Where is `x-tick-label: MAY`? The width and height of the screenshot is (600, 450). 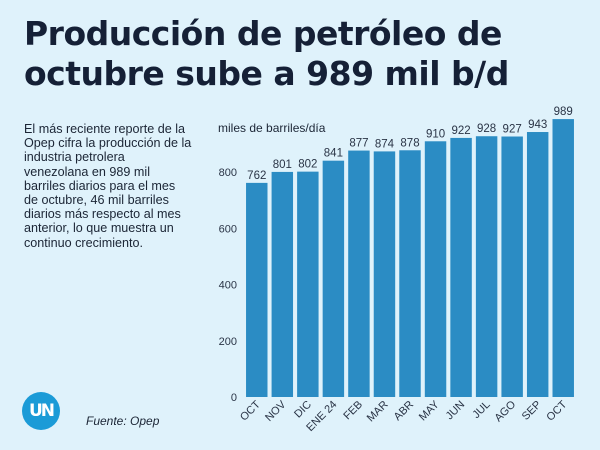 x-tick-label: MAY is located at coordinates (429, 410).